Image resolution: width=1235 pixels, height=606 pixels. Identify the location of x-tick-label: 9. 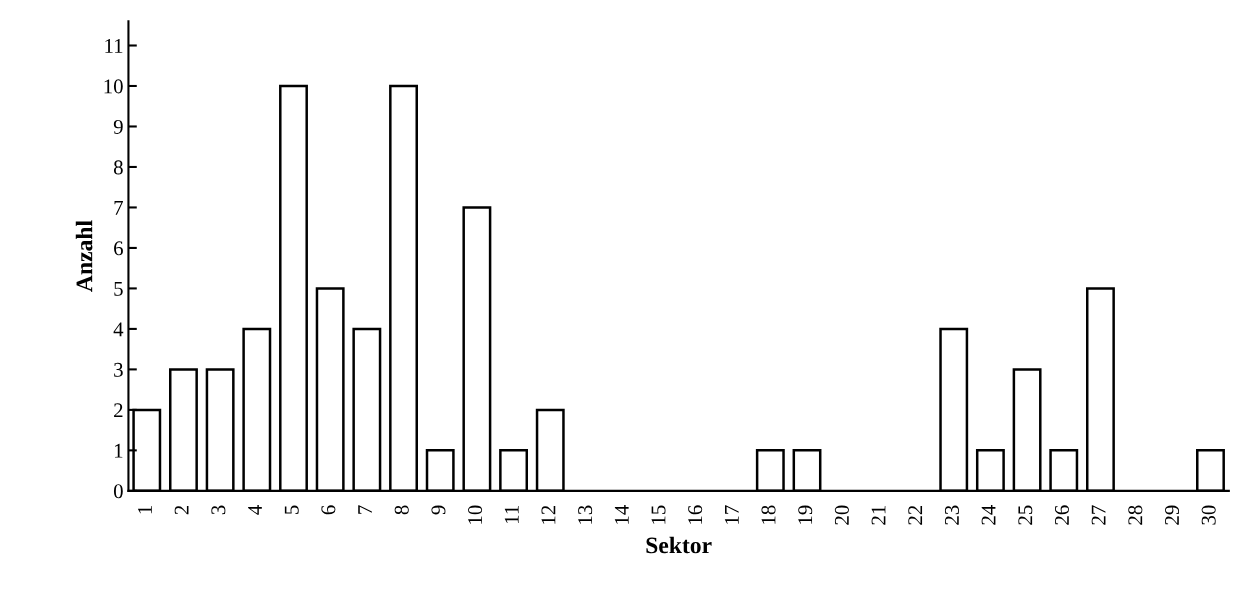
(438, 510).